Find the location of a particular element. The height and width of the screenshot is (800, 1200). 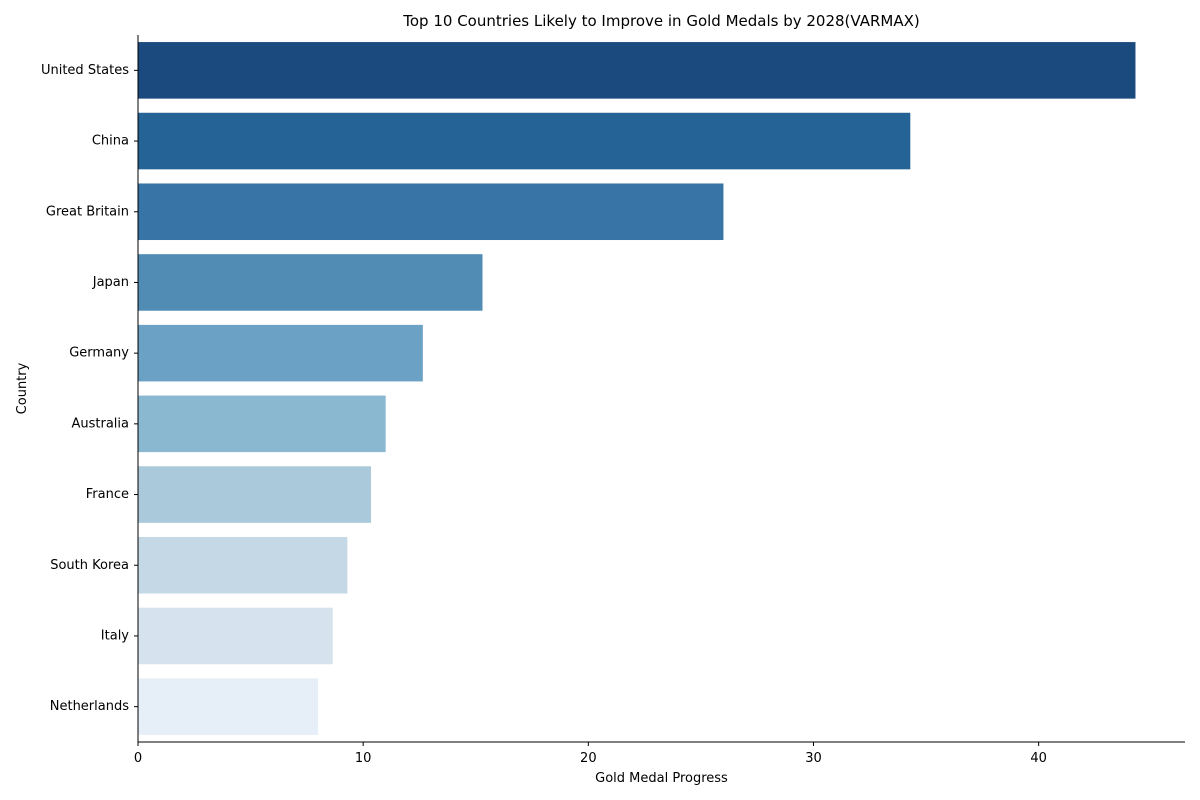

bar-south-korea is located at coordinates (243, 565).